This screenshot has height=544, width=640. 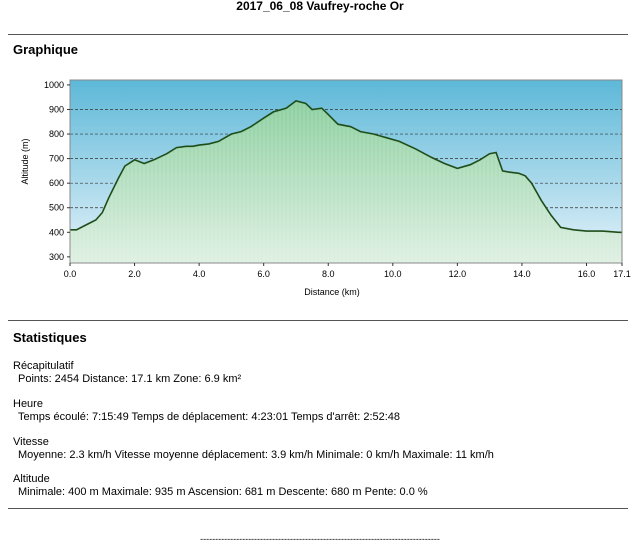 What do you see at coordinates (56, 159) in the screenshot?
I see `y-tick-label: 700` at bounding box center [56, 159].